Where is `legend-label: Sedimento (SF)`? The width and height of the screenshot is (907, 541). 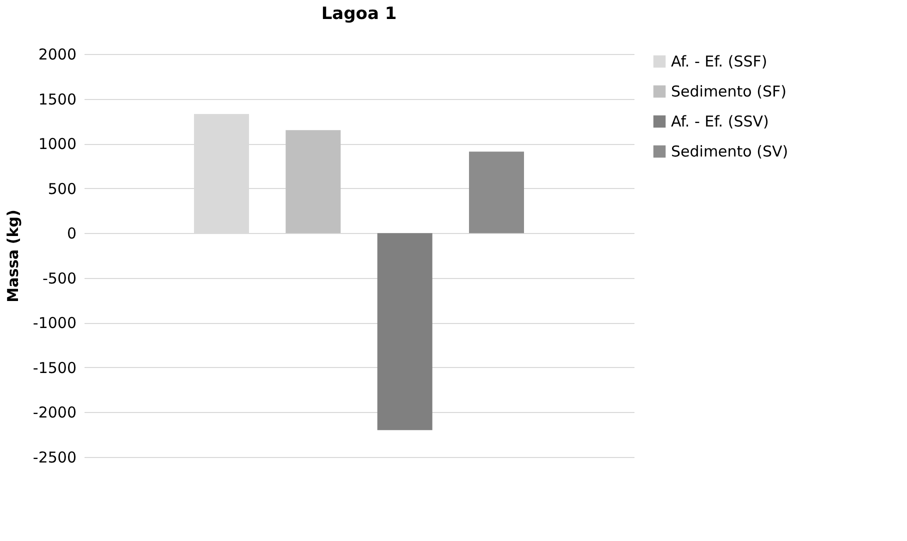 legend-label: Sedimento (SF) is located at coordinates (728, 91).